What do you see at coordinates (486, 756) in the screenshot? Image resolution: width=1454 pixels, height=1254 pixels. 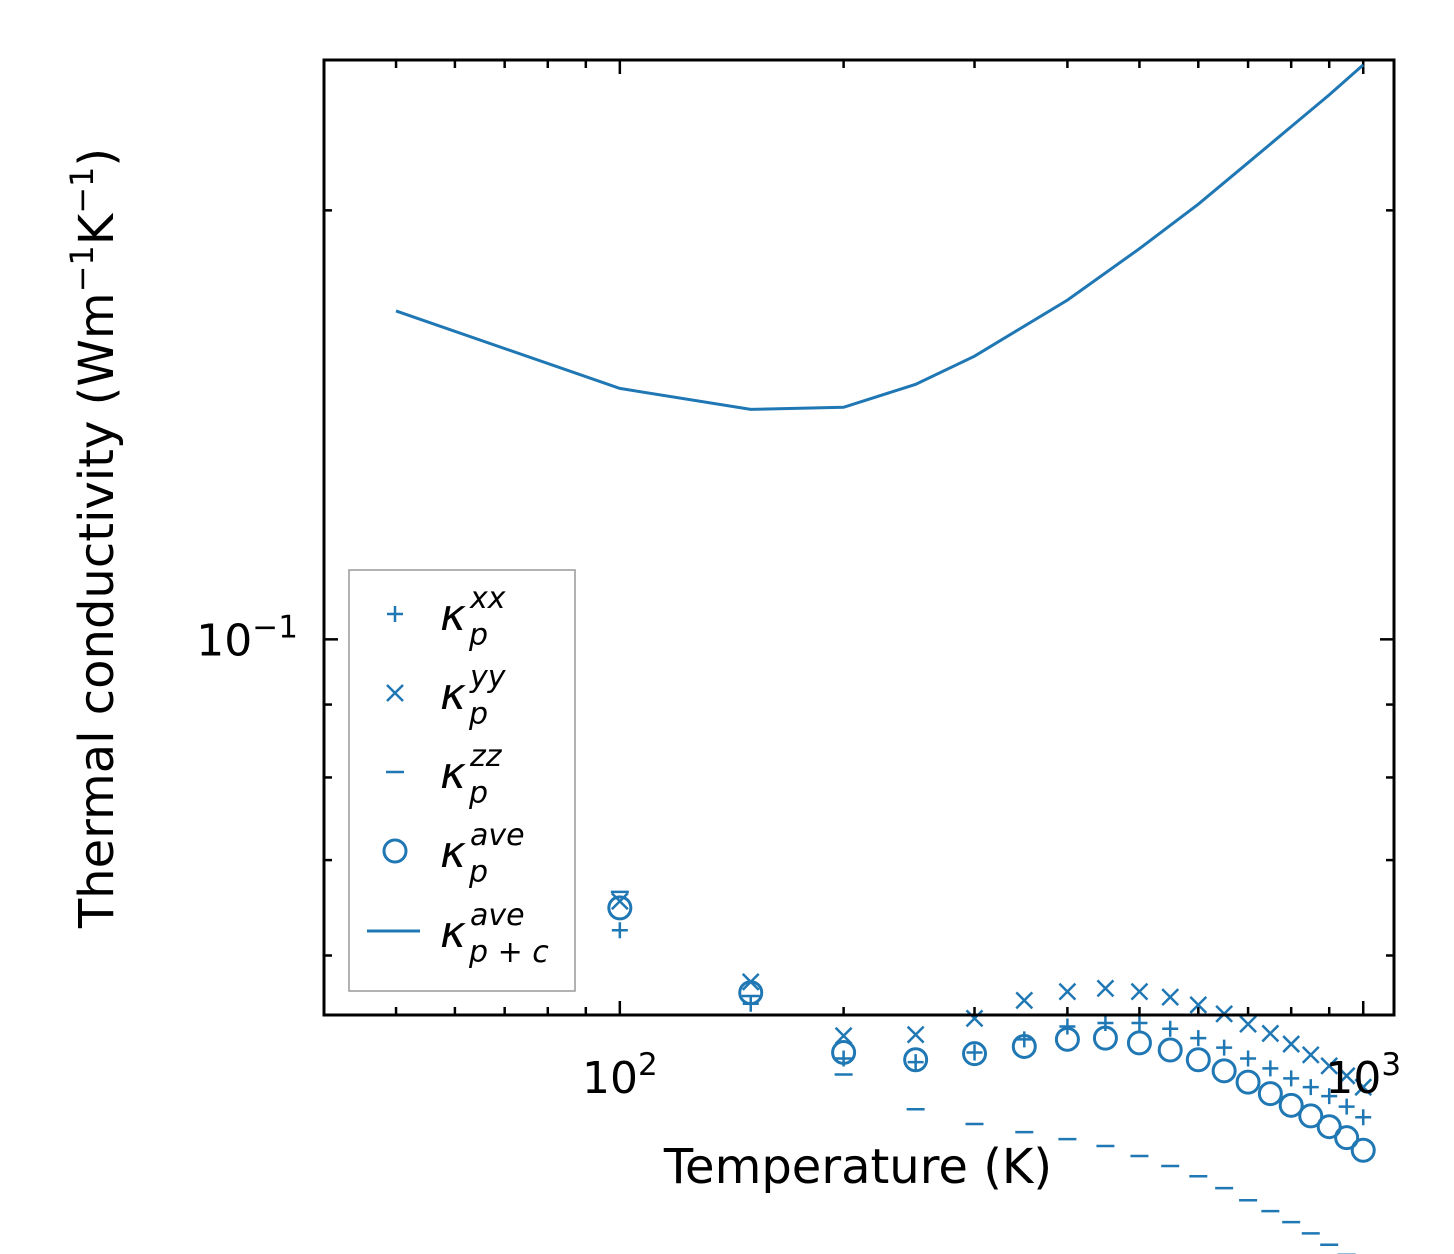 I see `legend-label-sup: zz` at bounding box center [486, 756].